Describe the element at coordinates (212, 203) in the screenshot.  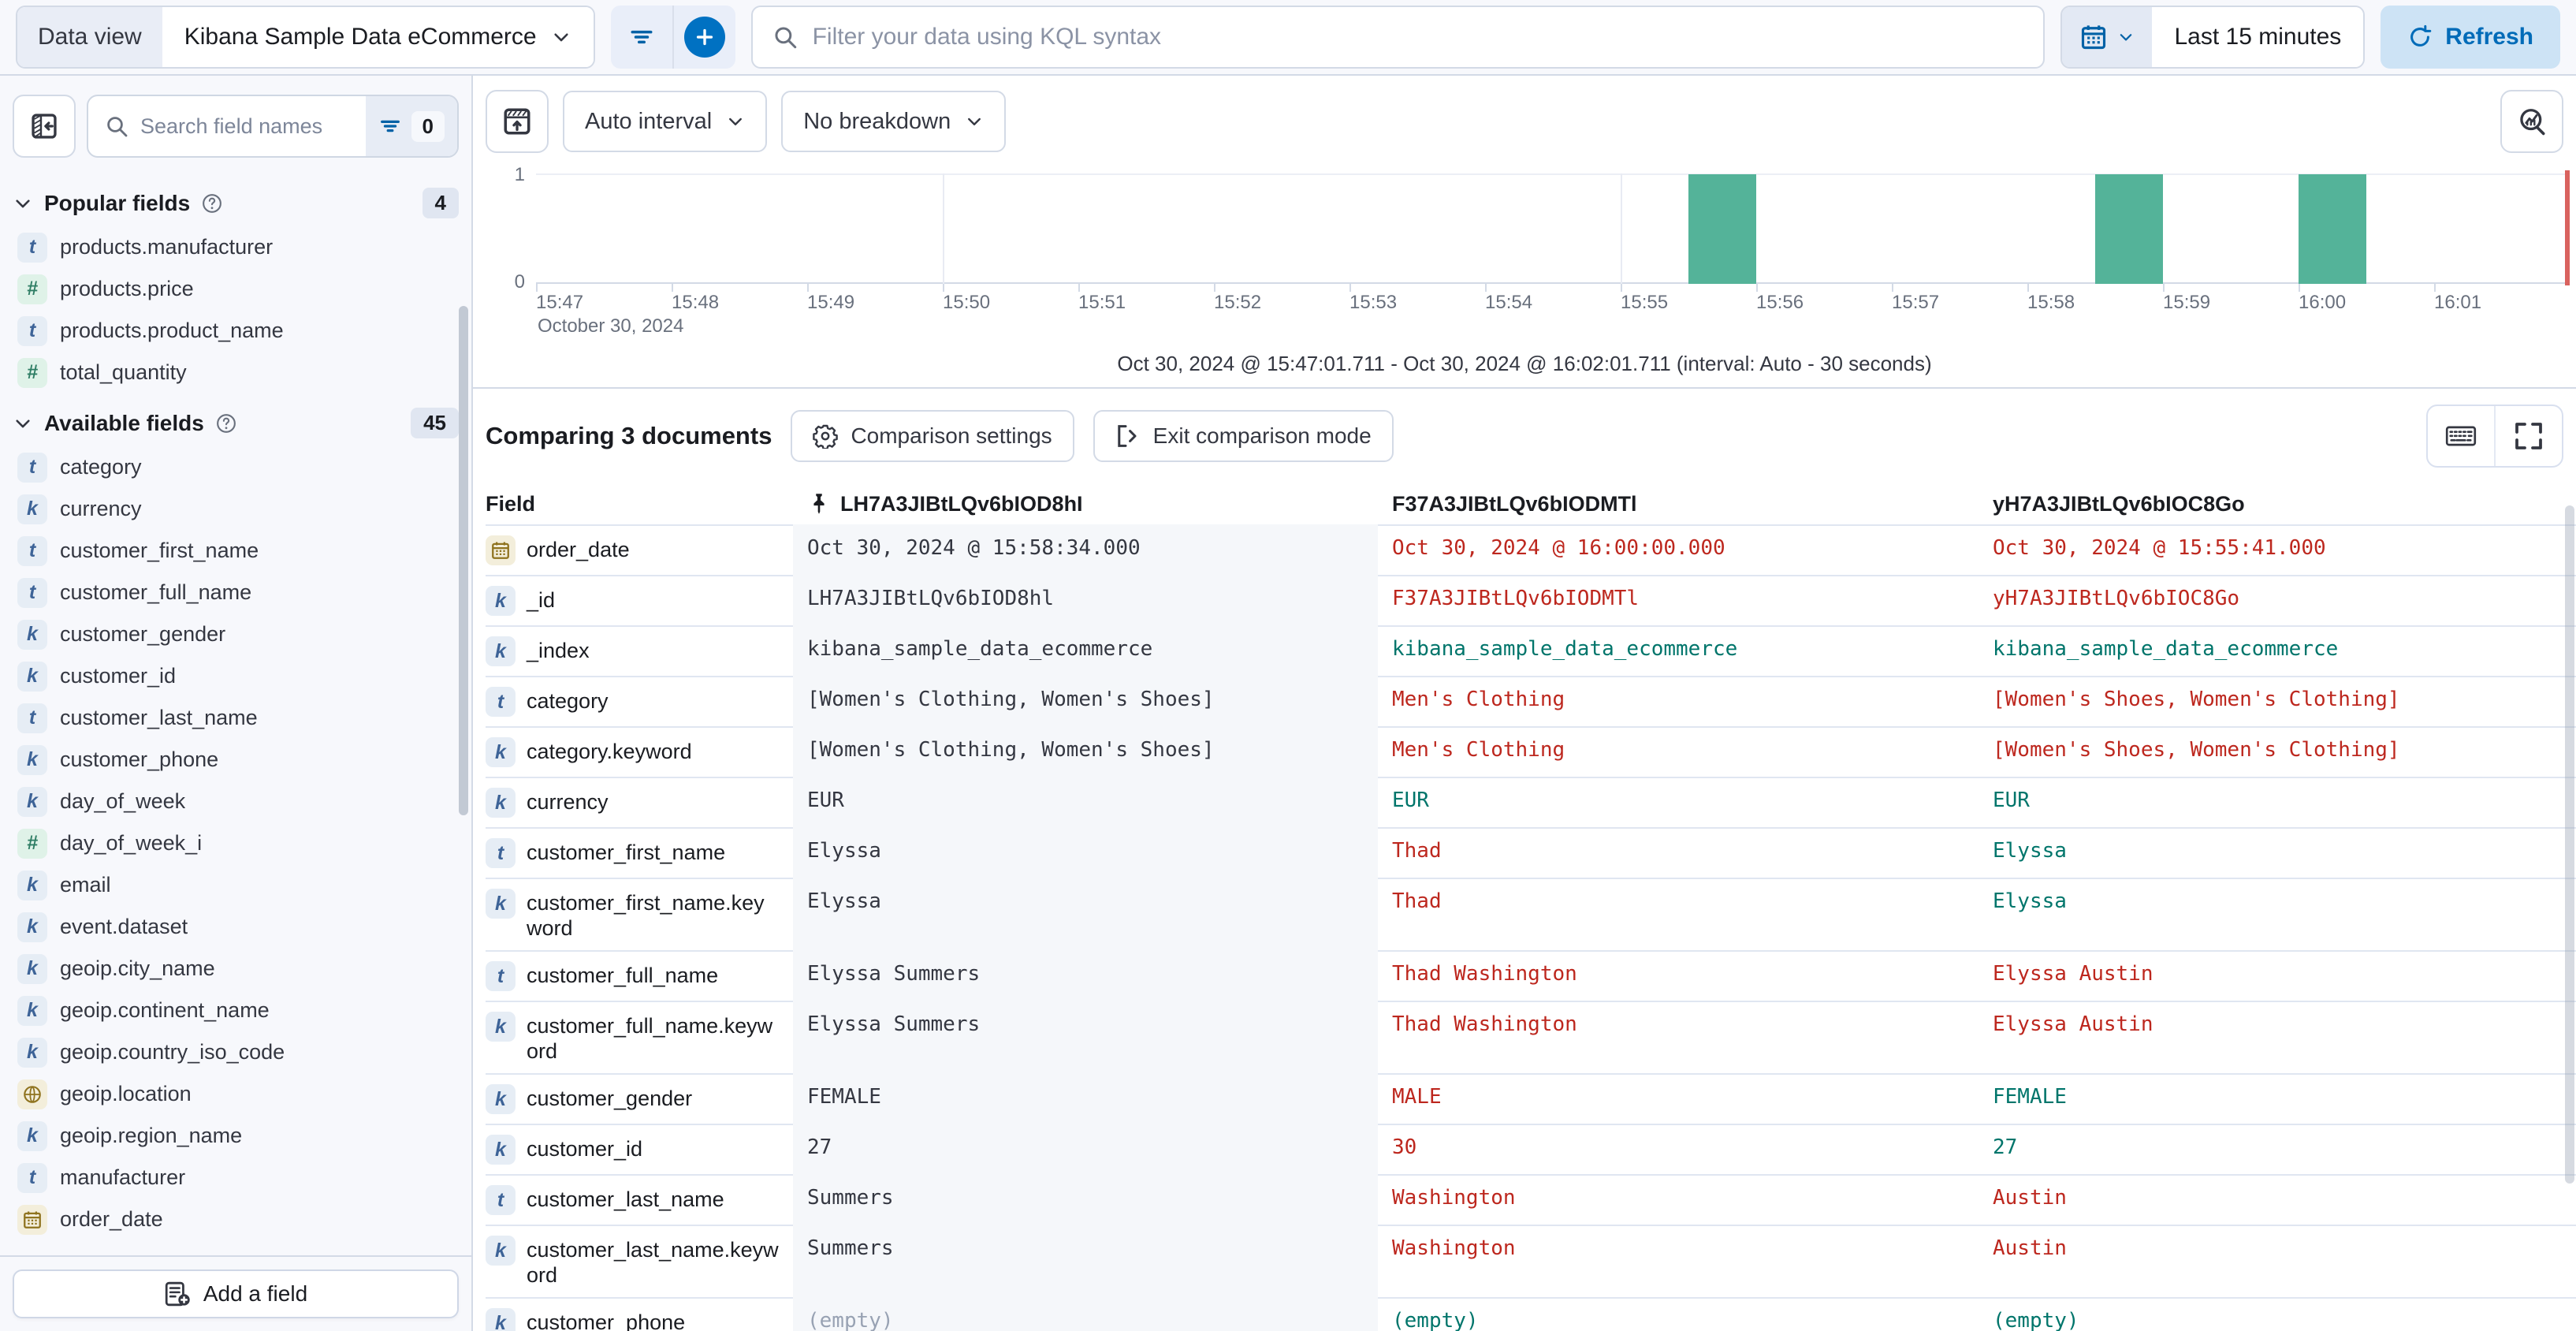
I see `help-icon` at that location.